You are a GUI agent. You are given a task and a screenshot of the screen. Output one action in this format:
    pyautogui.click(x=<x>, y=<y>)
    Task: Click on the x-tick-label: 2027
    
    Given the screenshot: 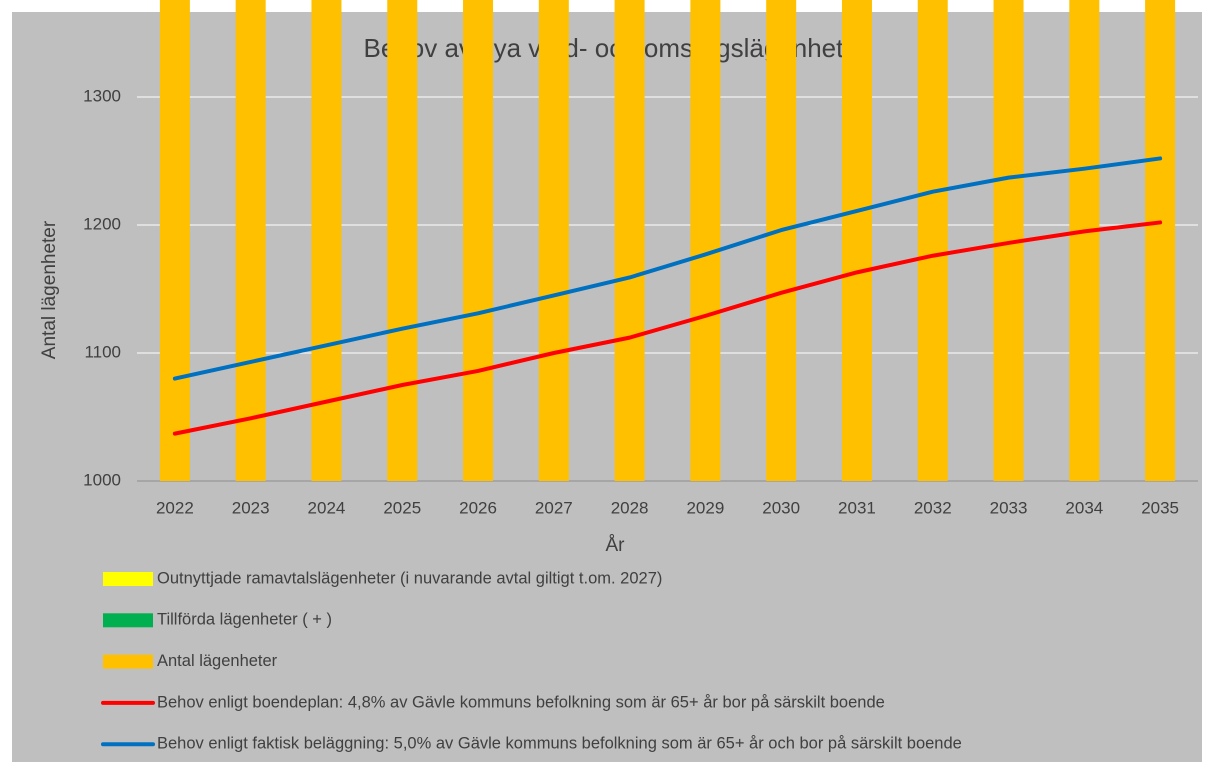 What is the action you would take?
    pyautogui.click(x=554, y=507)
    